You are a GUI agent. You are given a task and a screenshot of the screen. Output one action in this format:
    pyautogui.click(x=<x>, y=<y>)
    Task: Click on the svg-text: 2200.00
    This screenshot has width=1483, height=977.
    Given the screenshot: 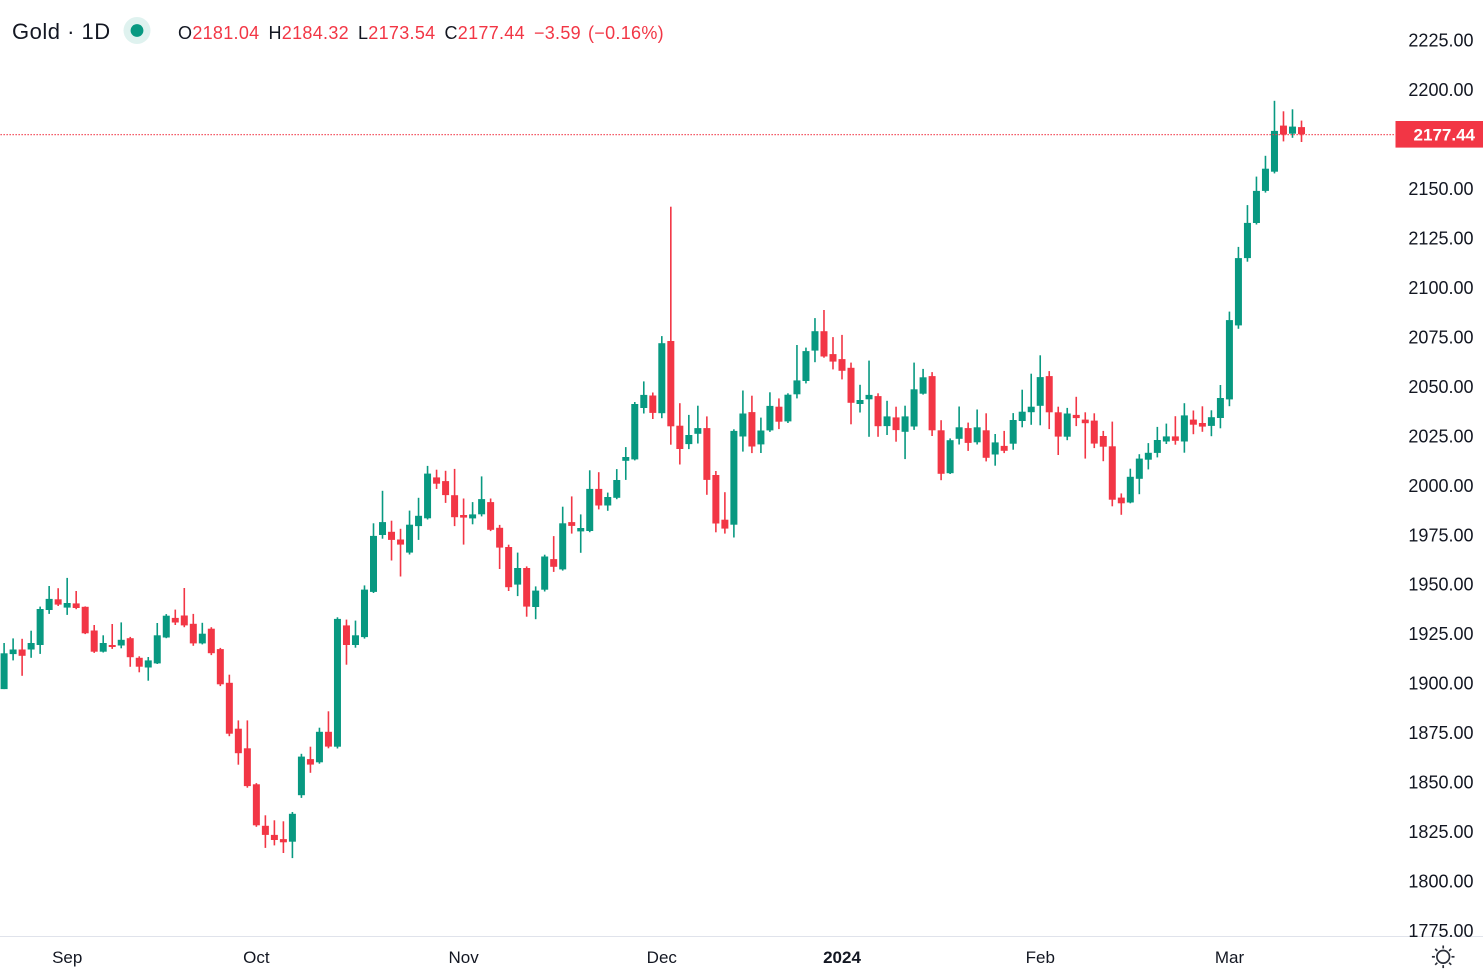 What is the action you would take?
    pyautogui.click(x=1440, y=90)
    